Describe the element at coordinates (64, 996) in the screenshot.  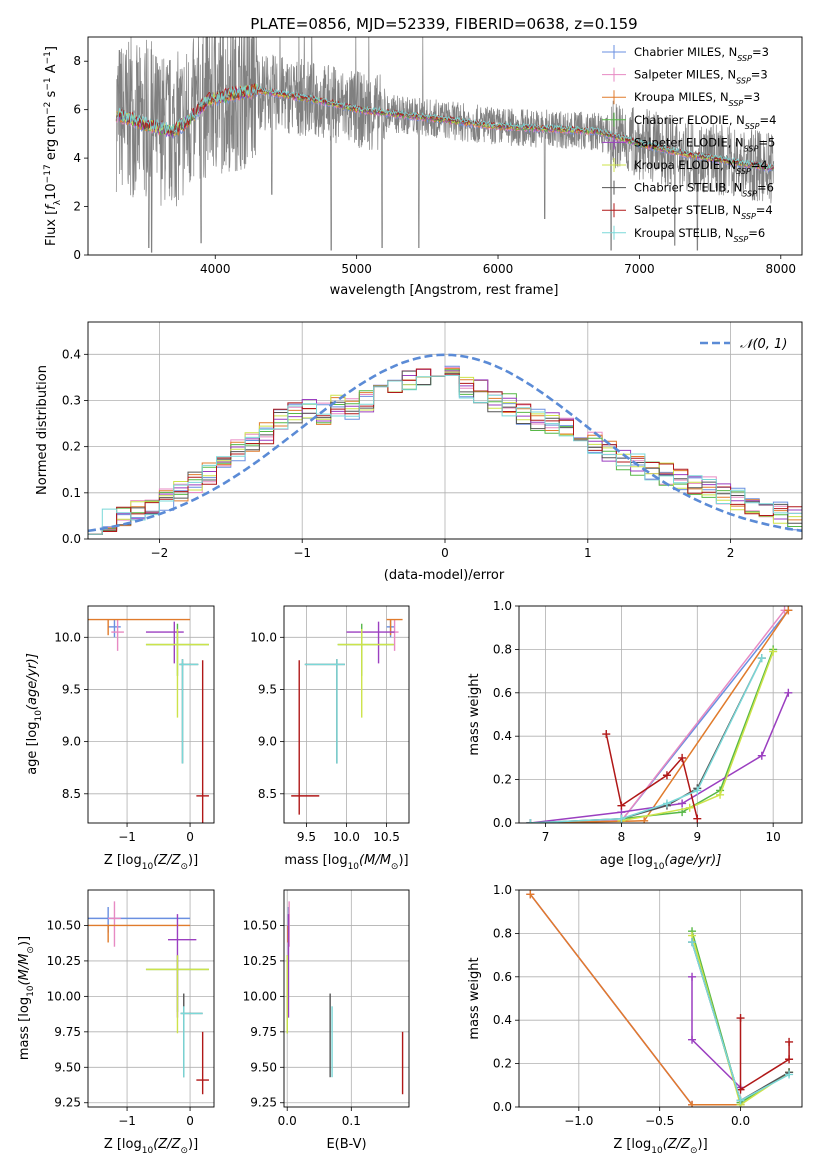
I see `y-tick-label: 10.00` at that location.